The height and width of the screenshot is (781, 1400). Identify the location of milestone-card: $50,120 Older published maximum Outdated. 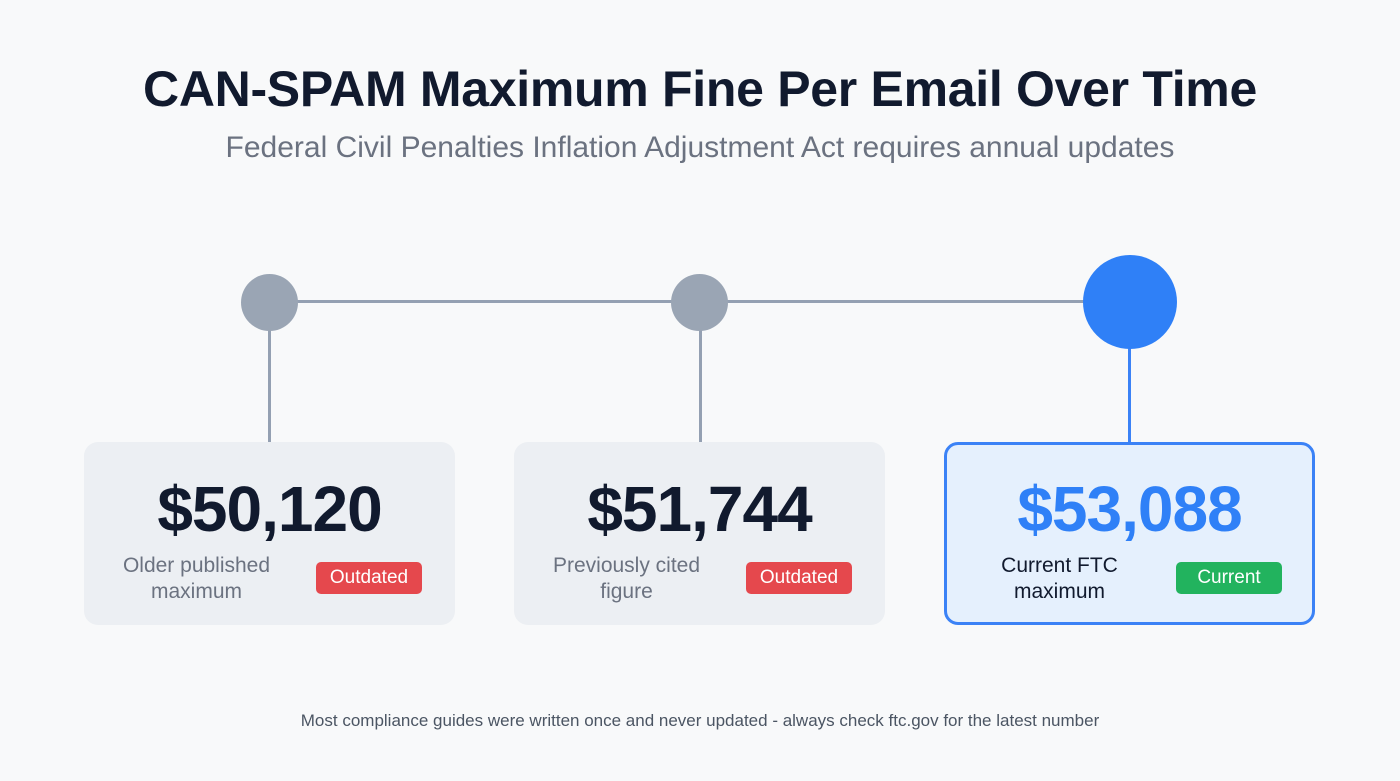
(269, 533).